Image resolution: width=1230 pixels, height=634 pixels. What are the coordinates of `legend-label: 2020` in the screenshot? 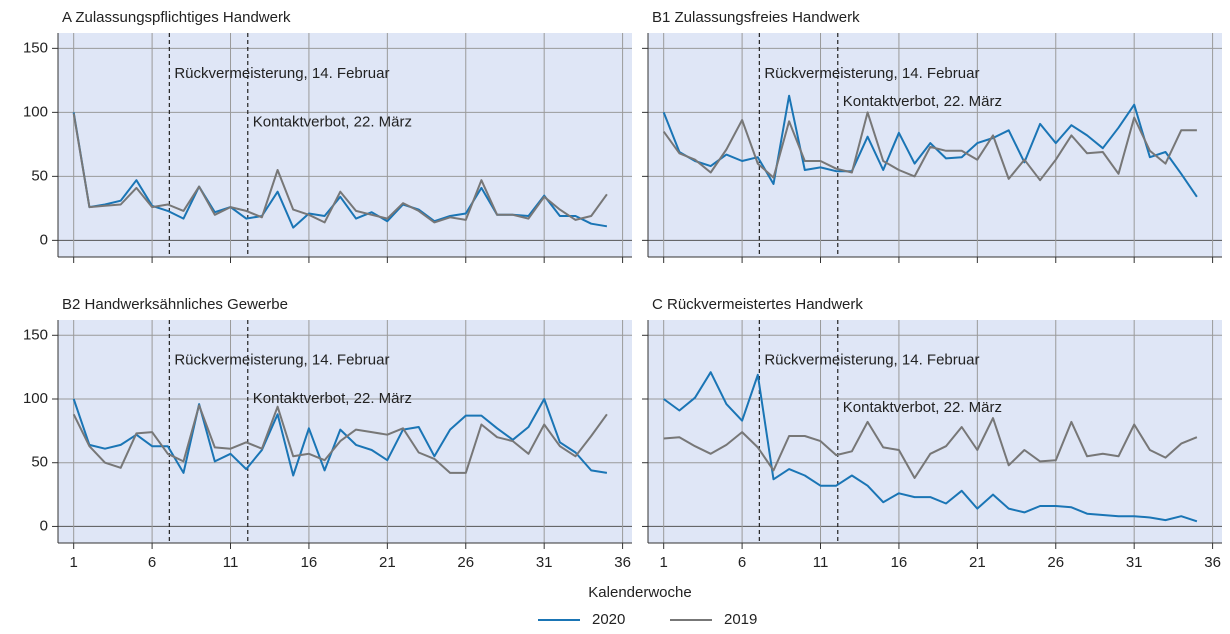 It's located at (608, 619).